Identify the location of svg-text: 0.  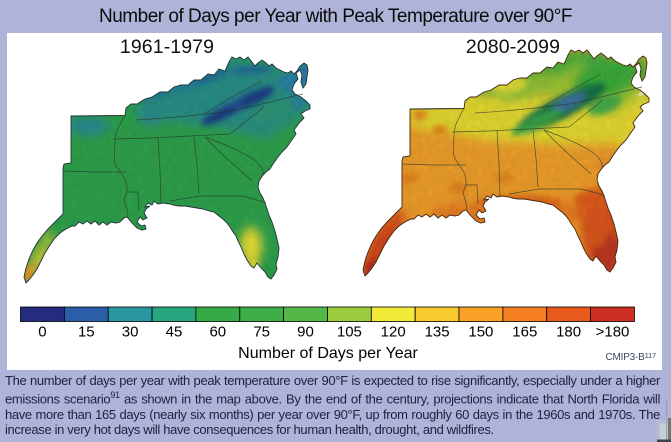
(42, 332).